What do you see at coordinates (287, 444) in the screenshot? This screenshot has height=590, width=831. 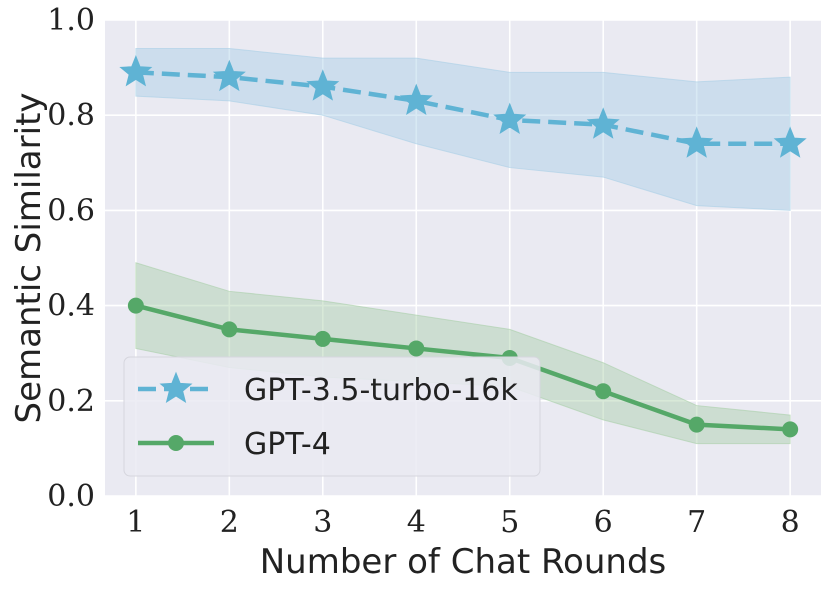 I see `legend-label: GPT-4` at bounding box center [287, 444].